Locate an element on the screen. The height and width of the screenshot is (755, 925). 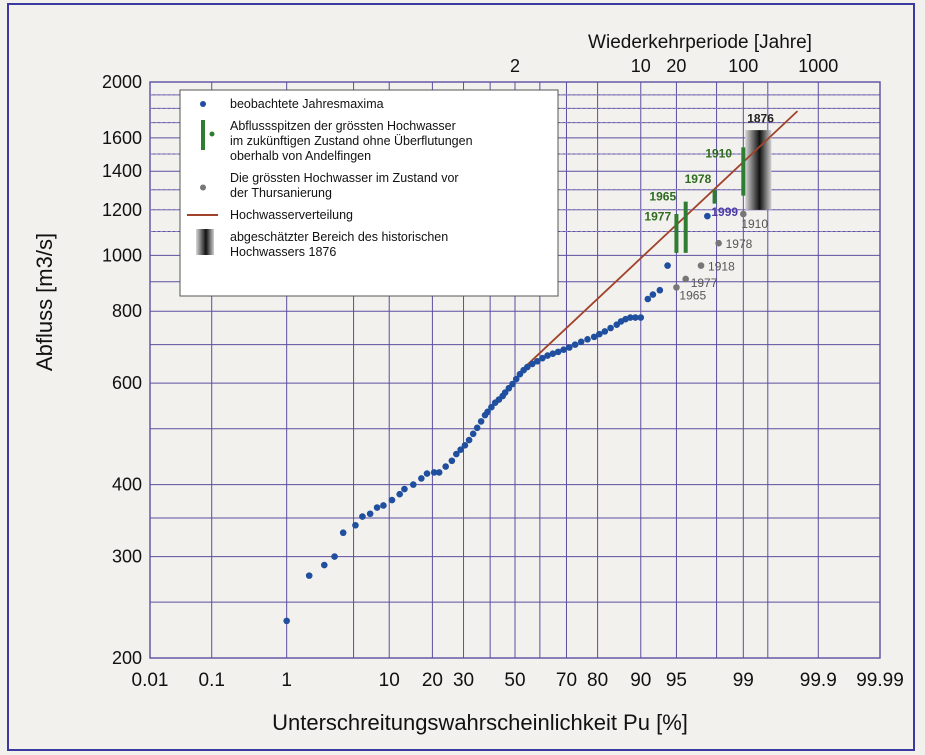
y-axis-title: Abfluss [m3/s] is located at coordinates (44, 302).